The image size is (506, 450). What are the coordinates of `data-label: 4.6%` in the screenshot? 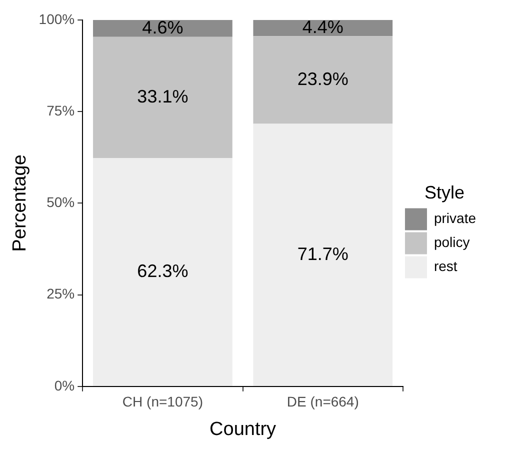 It's located at (163, 27).